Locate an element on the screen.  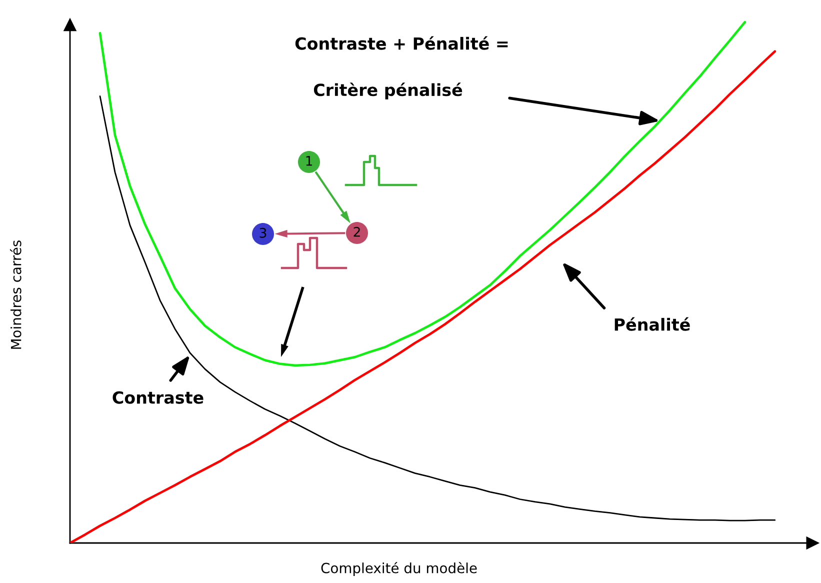
x-axis-title: Complexité du modèle is located at coordinates (399, 569).